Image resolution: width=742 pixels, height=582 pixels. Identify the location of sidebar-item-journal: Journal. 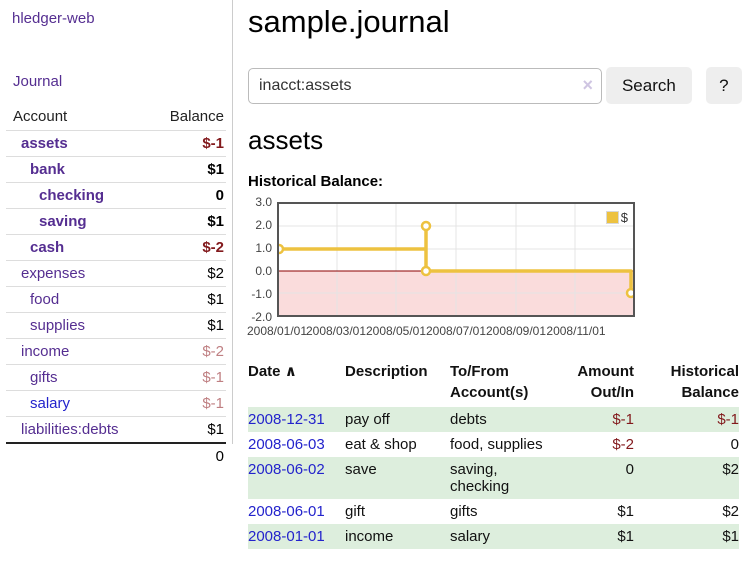
(38, 81).